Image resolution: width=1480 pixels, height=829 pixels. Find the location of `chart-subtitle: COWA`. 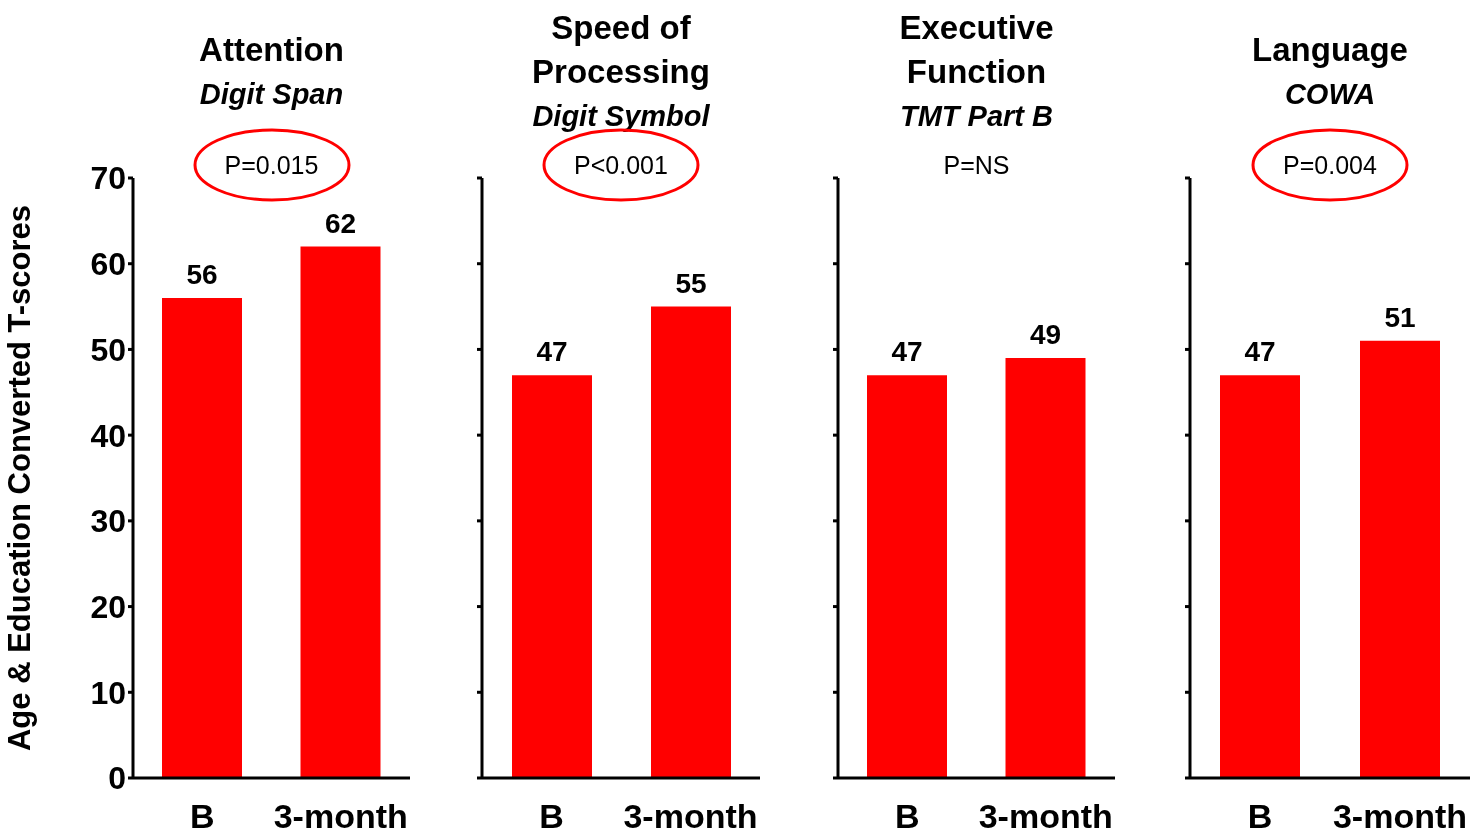

chart-subtitle: COWA is located at coordinates (1330, 94).